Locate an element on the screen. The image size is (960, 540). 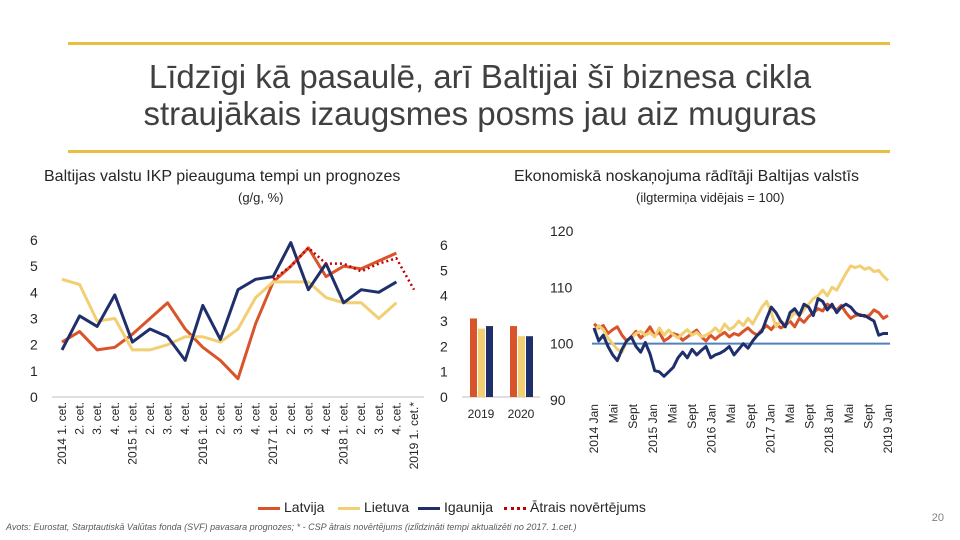
gdp-x-tick-label: 2015 1. cet. is located at coordinates (132, 433).